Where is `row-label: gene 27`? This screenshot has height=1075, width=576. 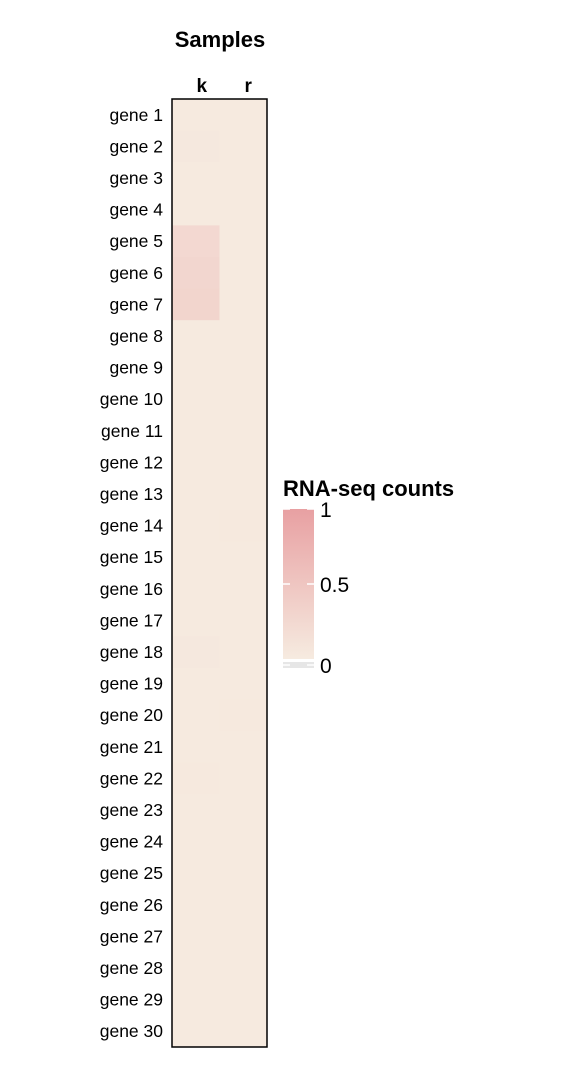
row-label: gene 27 is located at coordinates (131, 936).